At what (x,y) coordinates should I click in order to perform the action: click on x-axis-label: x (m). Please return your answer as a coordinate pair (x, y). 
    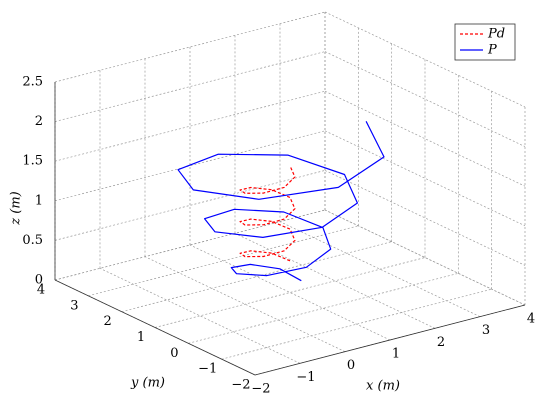
    Looking at the image, I should click on (383, 386).